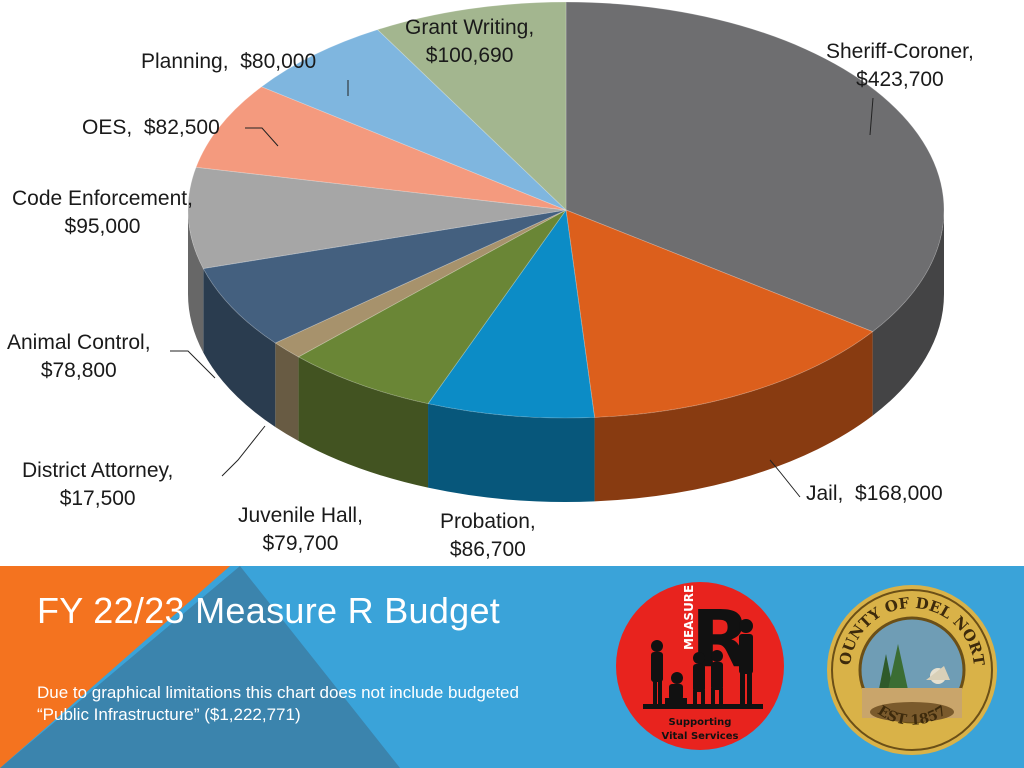  I want to click on measure-caption-2: Vital Services, so click(700, 736).